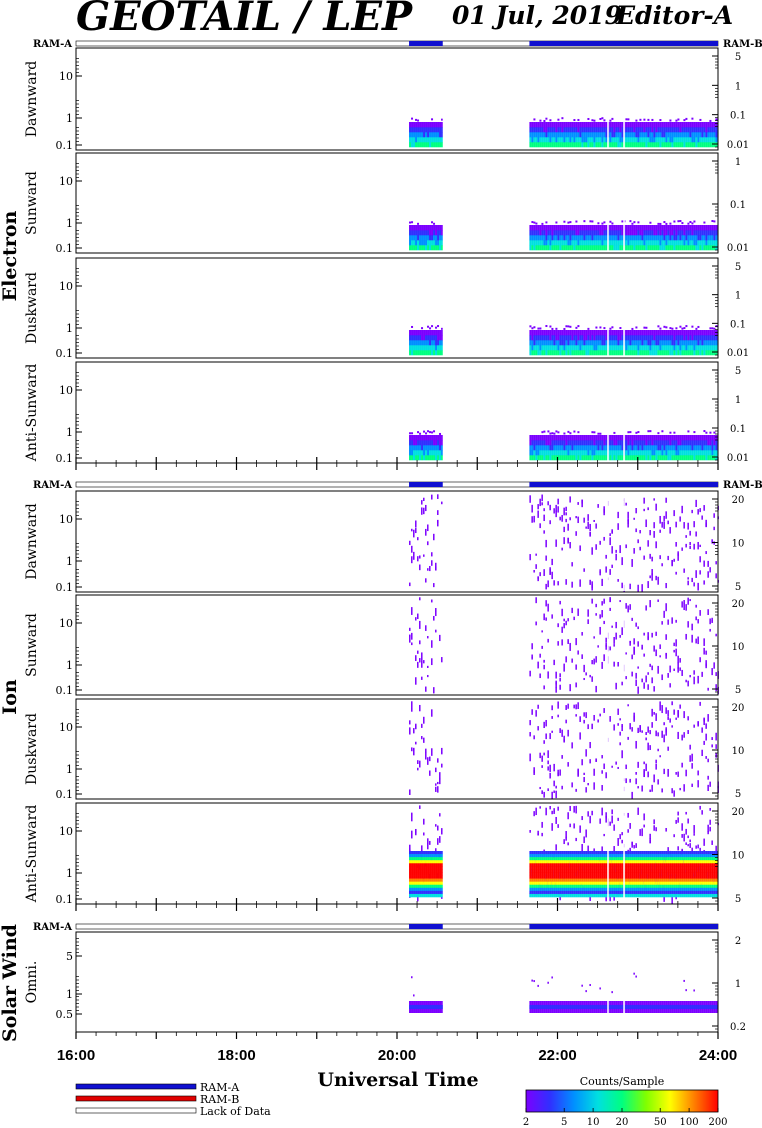 Image resolution: width=762 pixels, height=1128 pixels. Describe the element at coordinates (608, 749) in the screenshot. I see `data-gap` at that location.